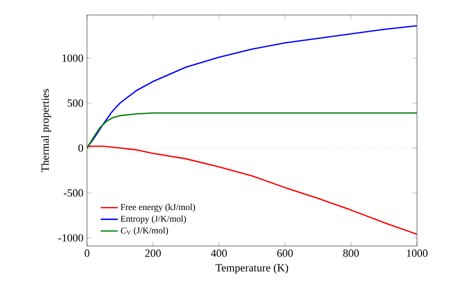  I want to click on x-tick-label: 200, so click(153, 253).